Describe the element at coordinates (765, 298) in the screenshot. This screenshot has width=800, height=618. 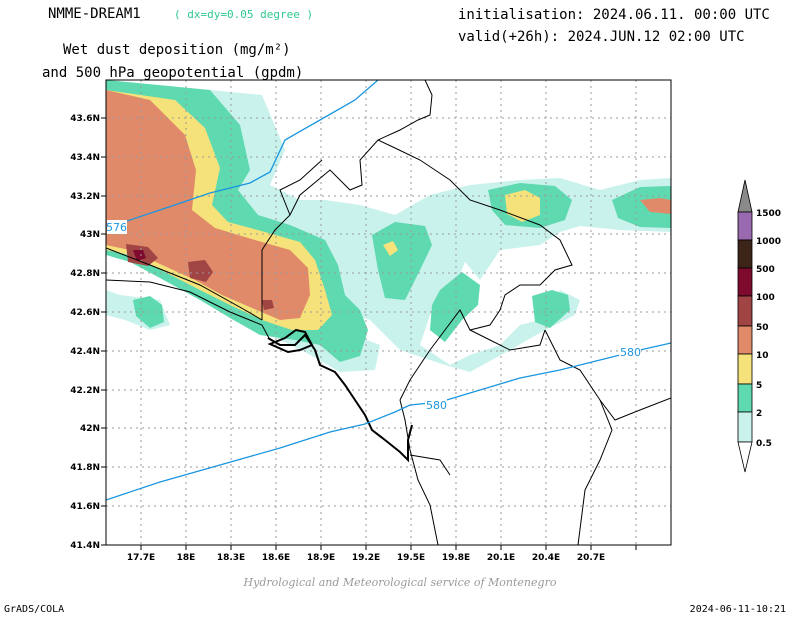
I see `legend-label-100: 100` at that location.